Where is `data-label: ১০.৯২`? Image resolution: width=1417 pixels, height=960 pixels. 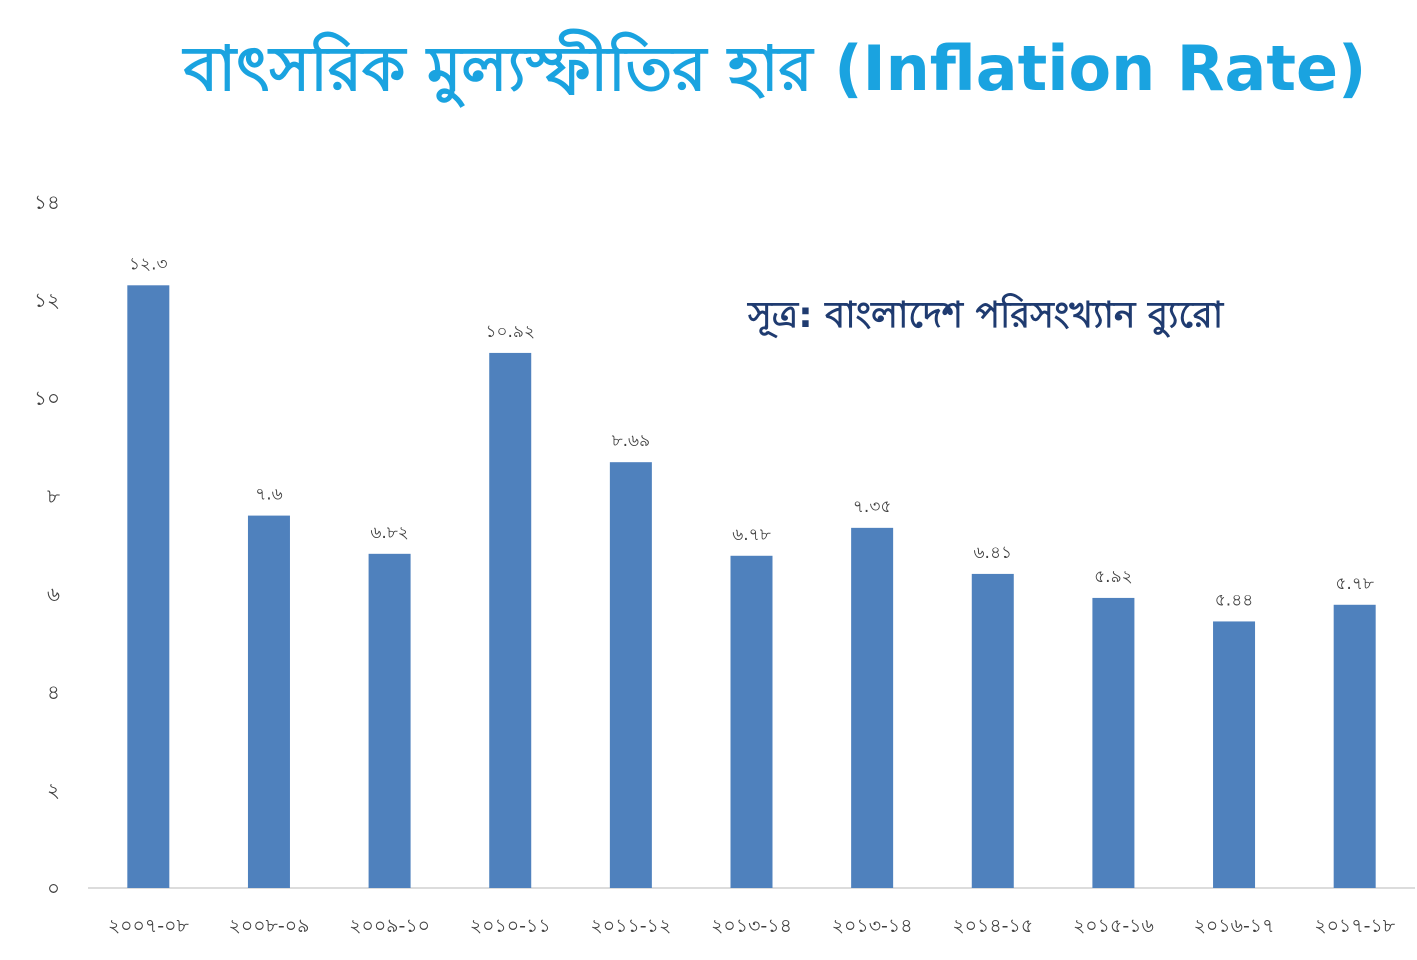 data-label: ১০.৯২ is located at coordinates (510, 332).